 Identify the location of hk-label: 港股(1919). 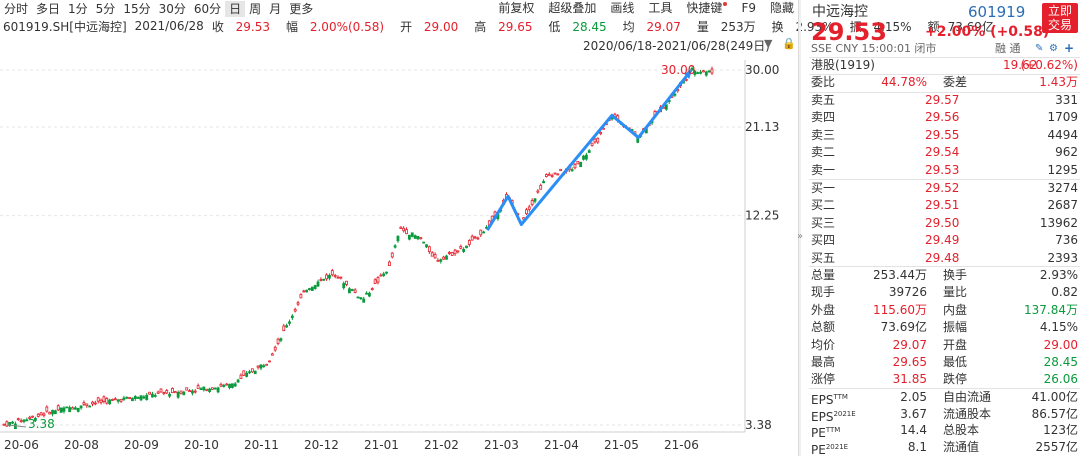
(843, 65).